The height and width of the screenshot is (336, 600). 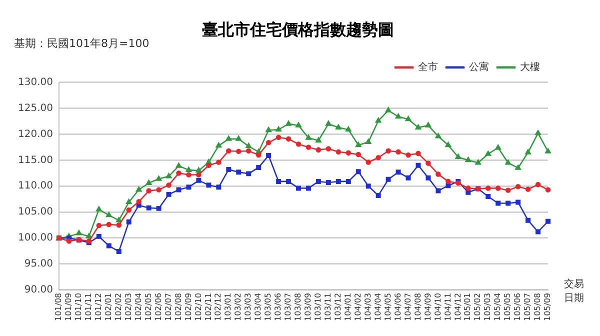 I want to click on x-tick-label: 102/07, so click(x=168, y=307).